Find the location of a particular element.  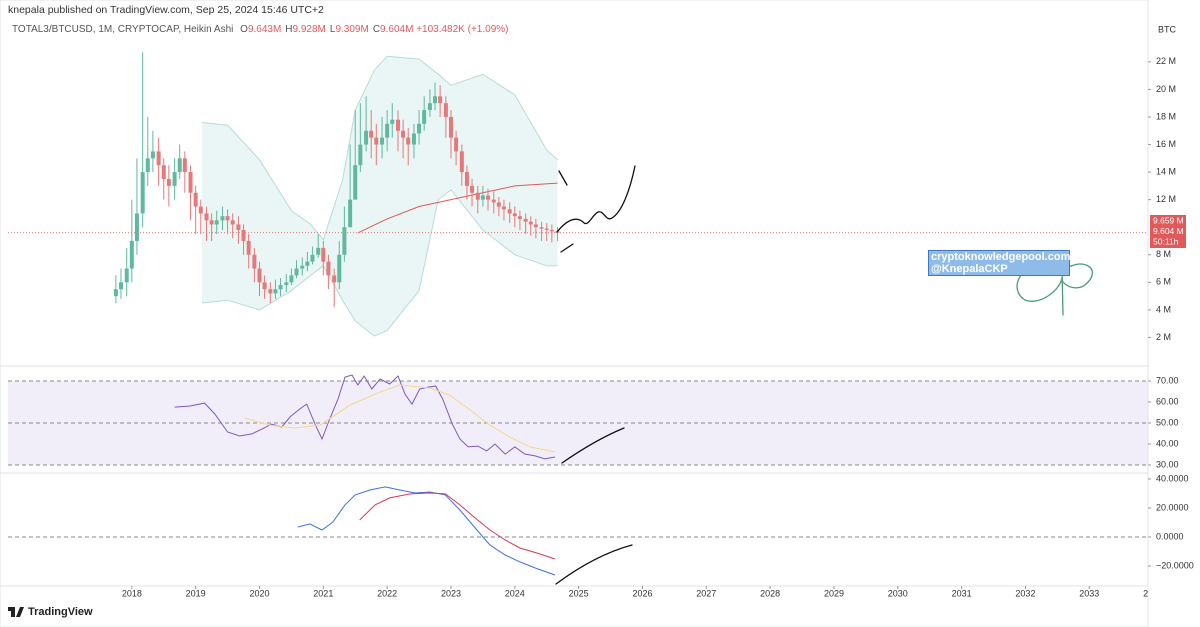

x-tick-label: 2029 is located at coordinates (834, 593).